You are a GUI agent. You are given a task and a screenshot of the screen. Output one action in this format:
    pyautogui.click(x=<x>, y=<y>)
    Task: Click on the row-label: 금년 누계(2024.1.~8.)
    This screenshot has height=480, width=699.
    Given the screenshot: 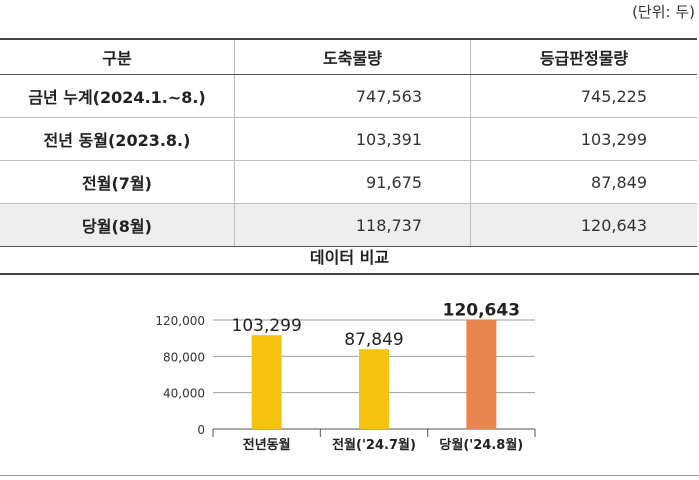 What is the action you would take?
    pyautogui.click(x=117, y=96)
    